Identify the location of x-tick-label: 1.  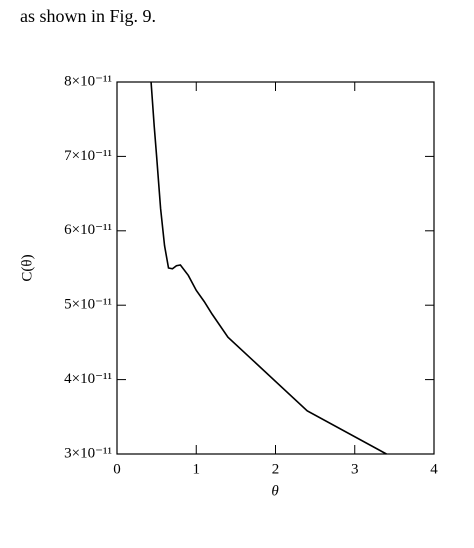
(197, 469).